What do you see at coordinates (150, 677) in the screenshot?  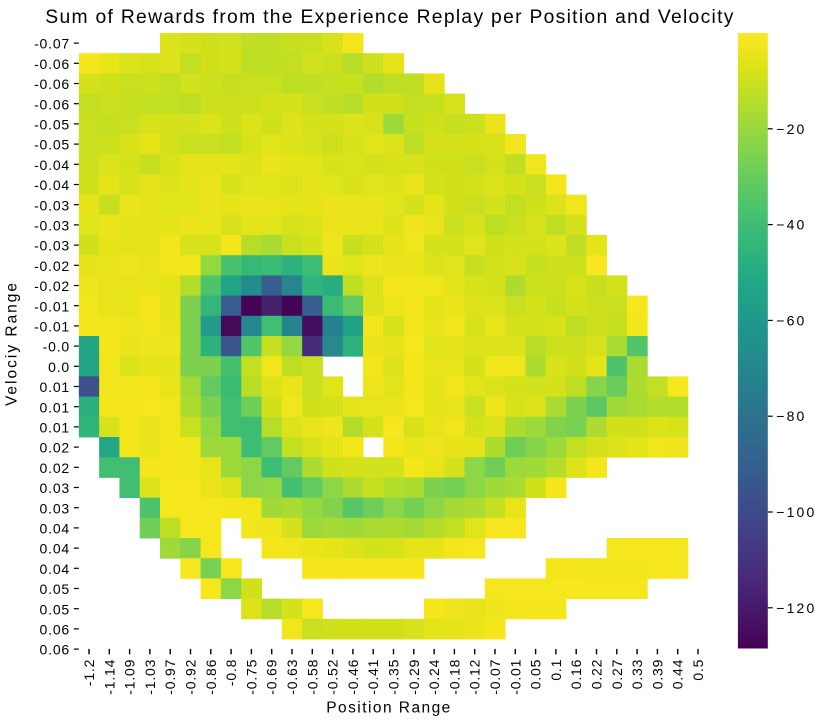 I see `svg-text: -1.03` at bounding box center [150, 677].